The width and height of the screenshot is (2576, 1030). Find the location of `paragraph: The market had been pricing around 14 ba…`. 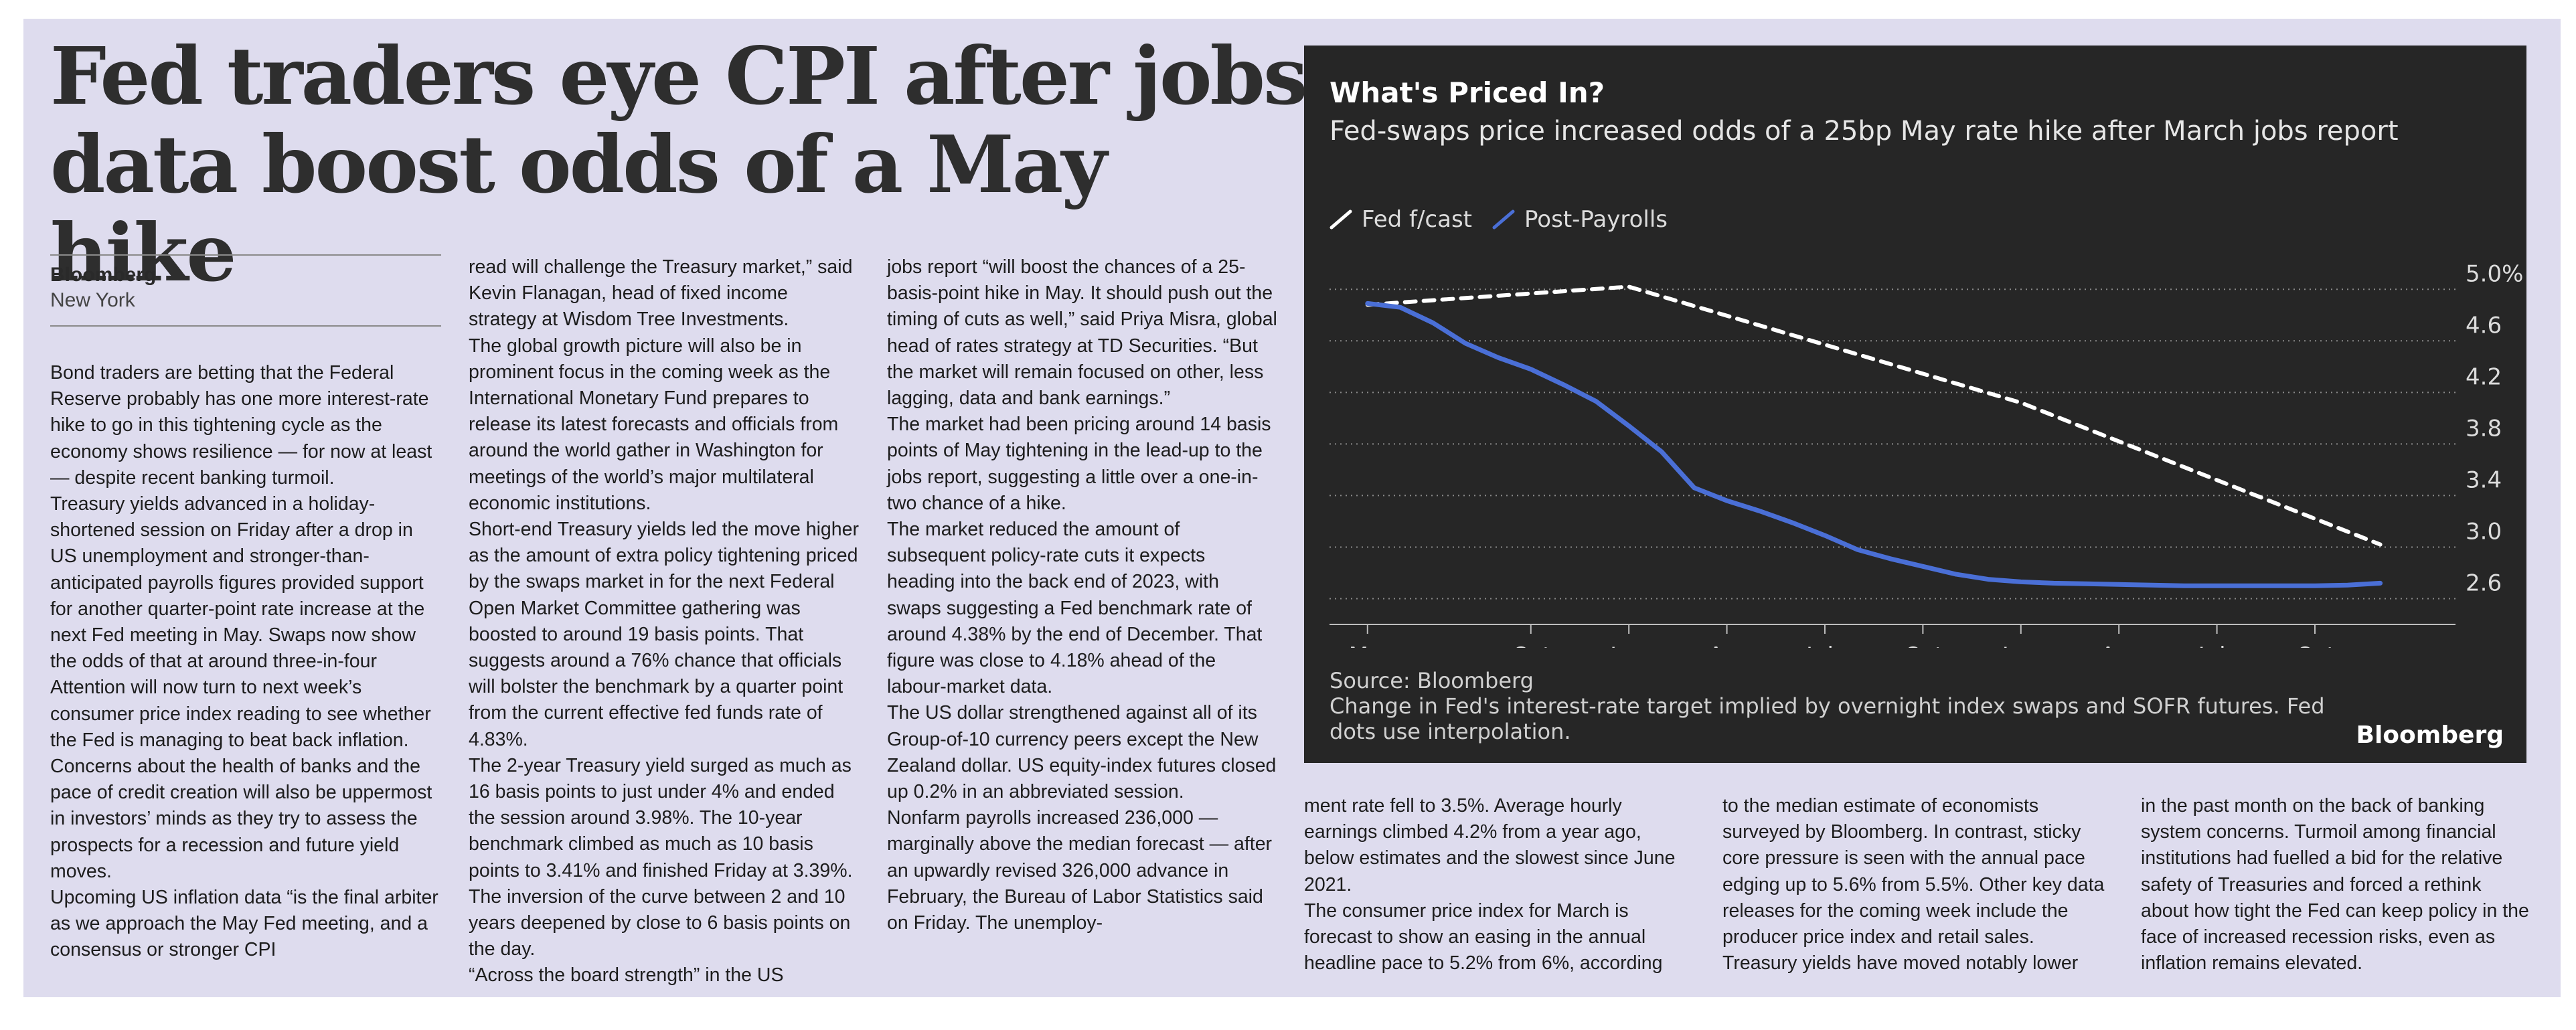

paragraph: The market had been pricing around 14 ba… is located at coordinates (1079, 464).